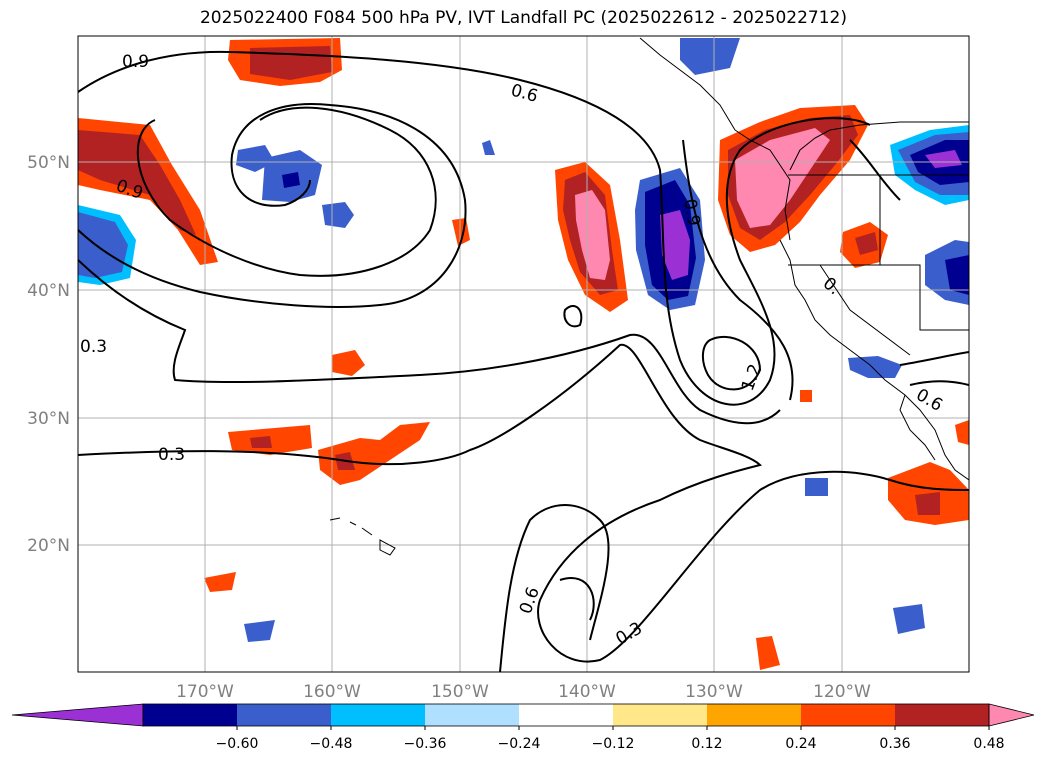 This screenshot has width=1047, height=765. Describe the element at coordinates (48, 163) in the screenshot. I see `lat-label: 50°N` at that location.